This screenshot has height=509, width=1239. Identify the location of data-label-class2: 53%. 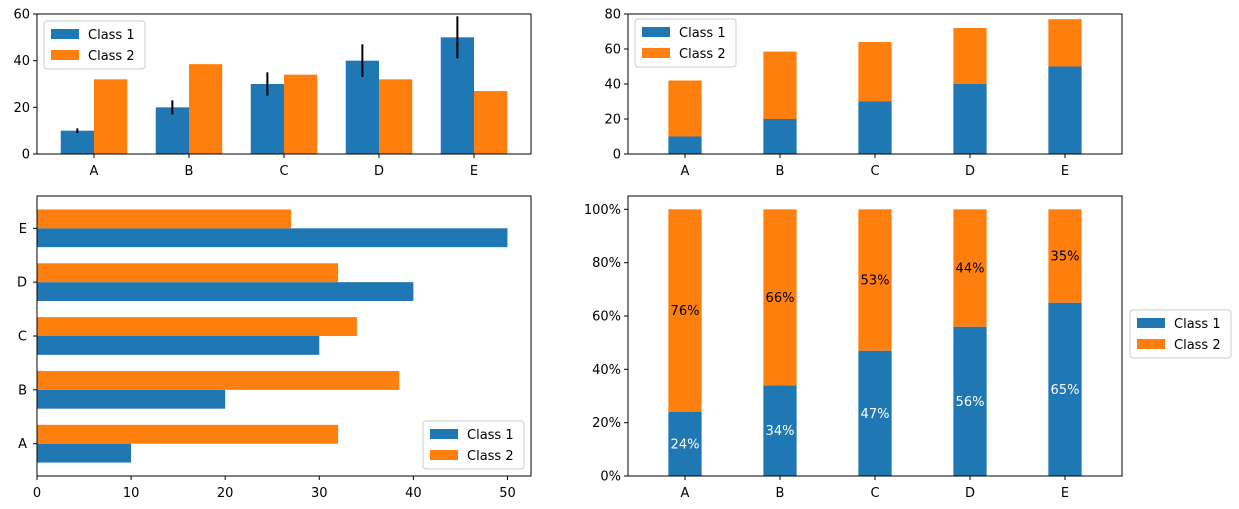
(875, 281).